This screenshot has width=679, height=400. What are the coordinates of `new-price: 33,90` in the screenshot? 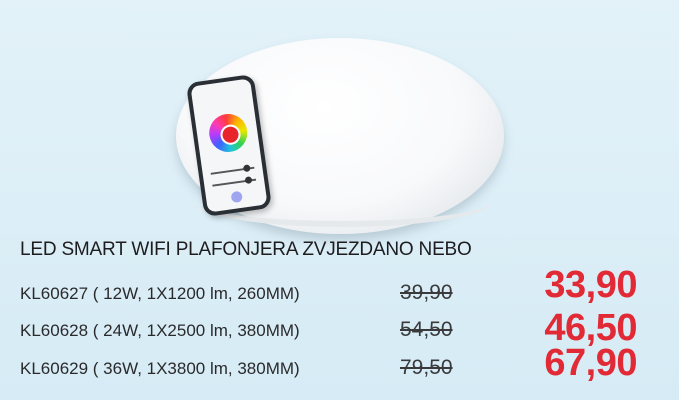 It's located at (590, 285).